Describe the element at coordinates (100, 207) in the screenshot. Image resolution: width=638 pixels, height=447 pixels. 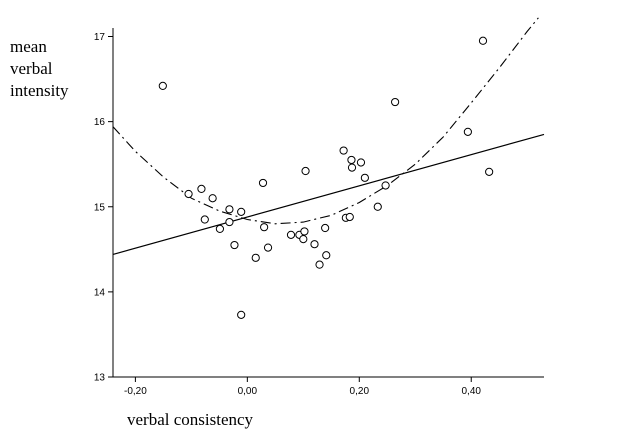
I see `y-tick-label: 15` at that location.